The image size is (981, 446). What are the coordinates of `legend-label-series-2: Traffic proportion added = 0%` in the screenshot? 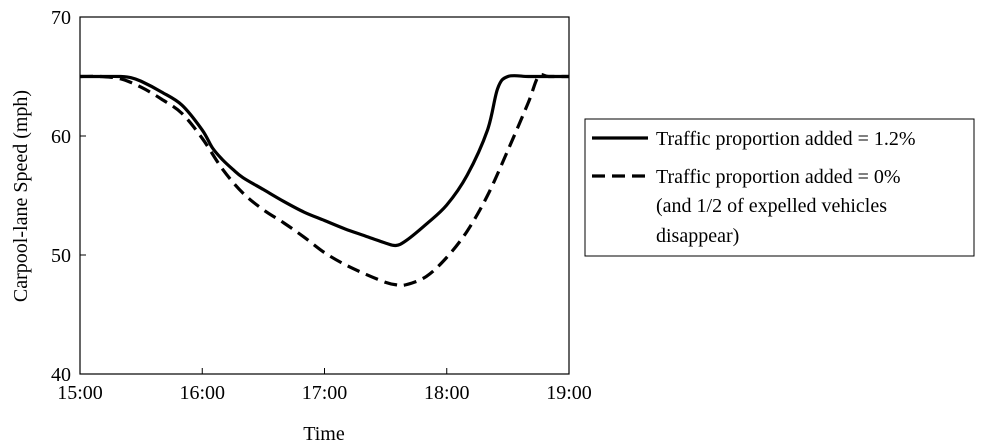 It's located at (778, 177).